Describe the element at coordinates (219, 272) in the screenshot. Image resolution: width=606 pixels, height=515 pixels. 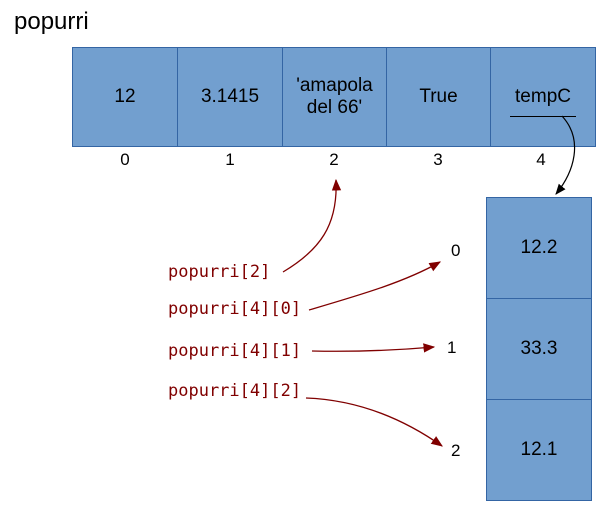
I see `expression-popurri-2: popurri[2]` at that location.